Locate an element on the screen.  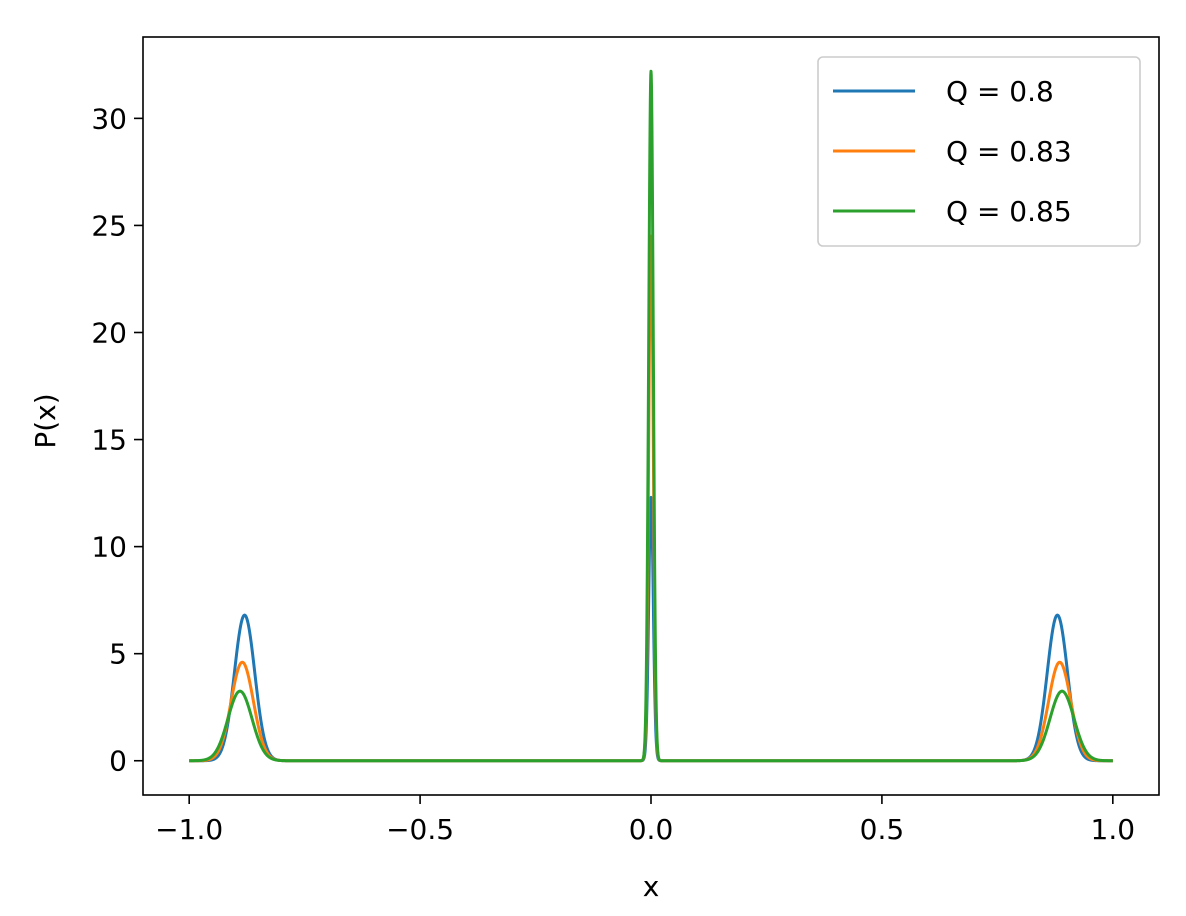
x-tick-label: −0.5 is located at coordinates (420, 829).